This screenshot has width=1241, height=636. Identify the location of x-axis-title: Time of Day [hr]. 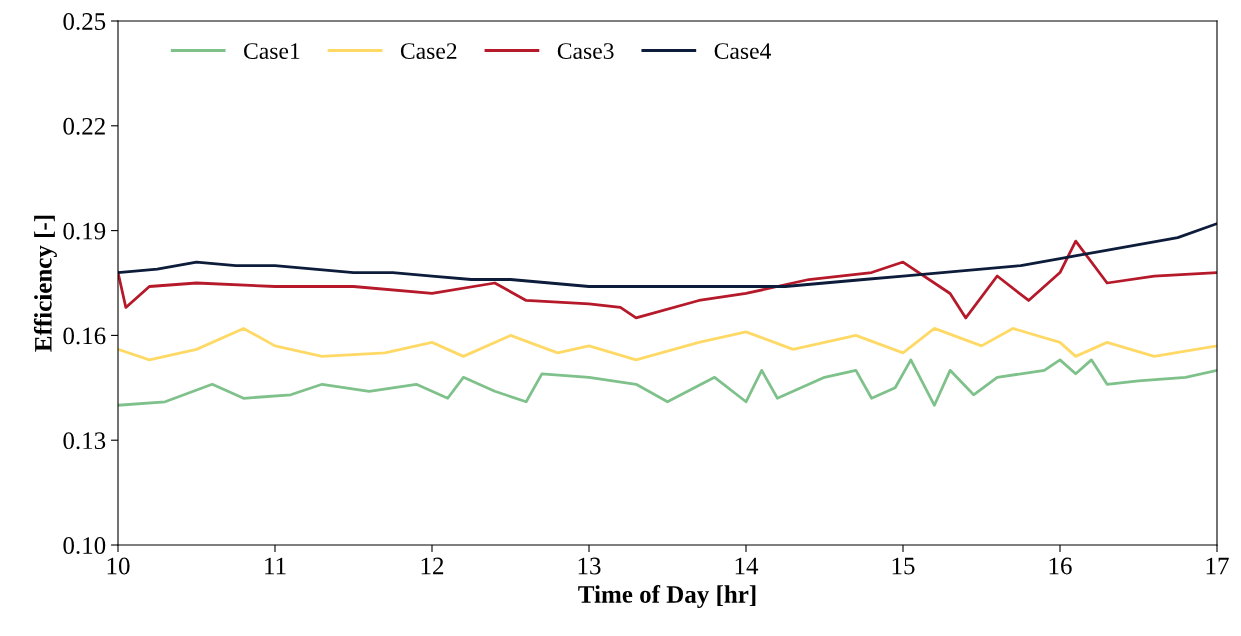
(667, 597).